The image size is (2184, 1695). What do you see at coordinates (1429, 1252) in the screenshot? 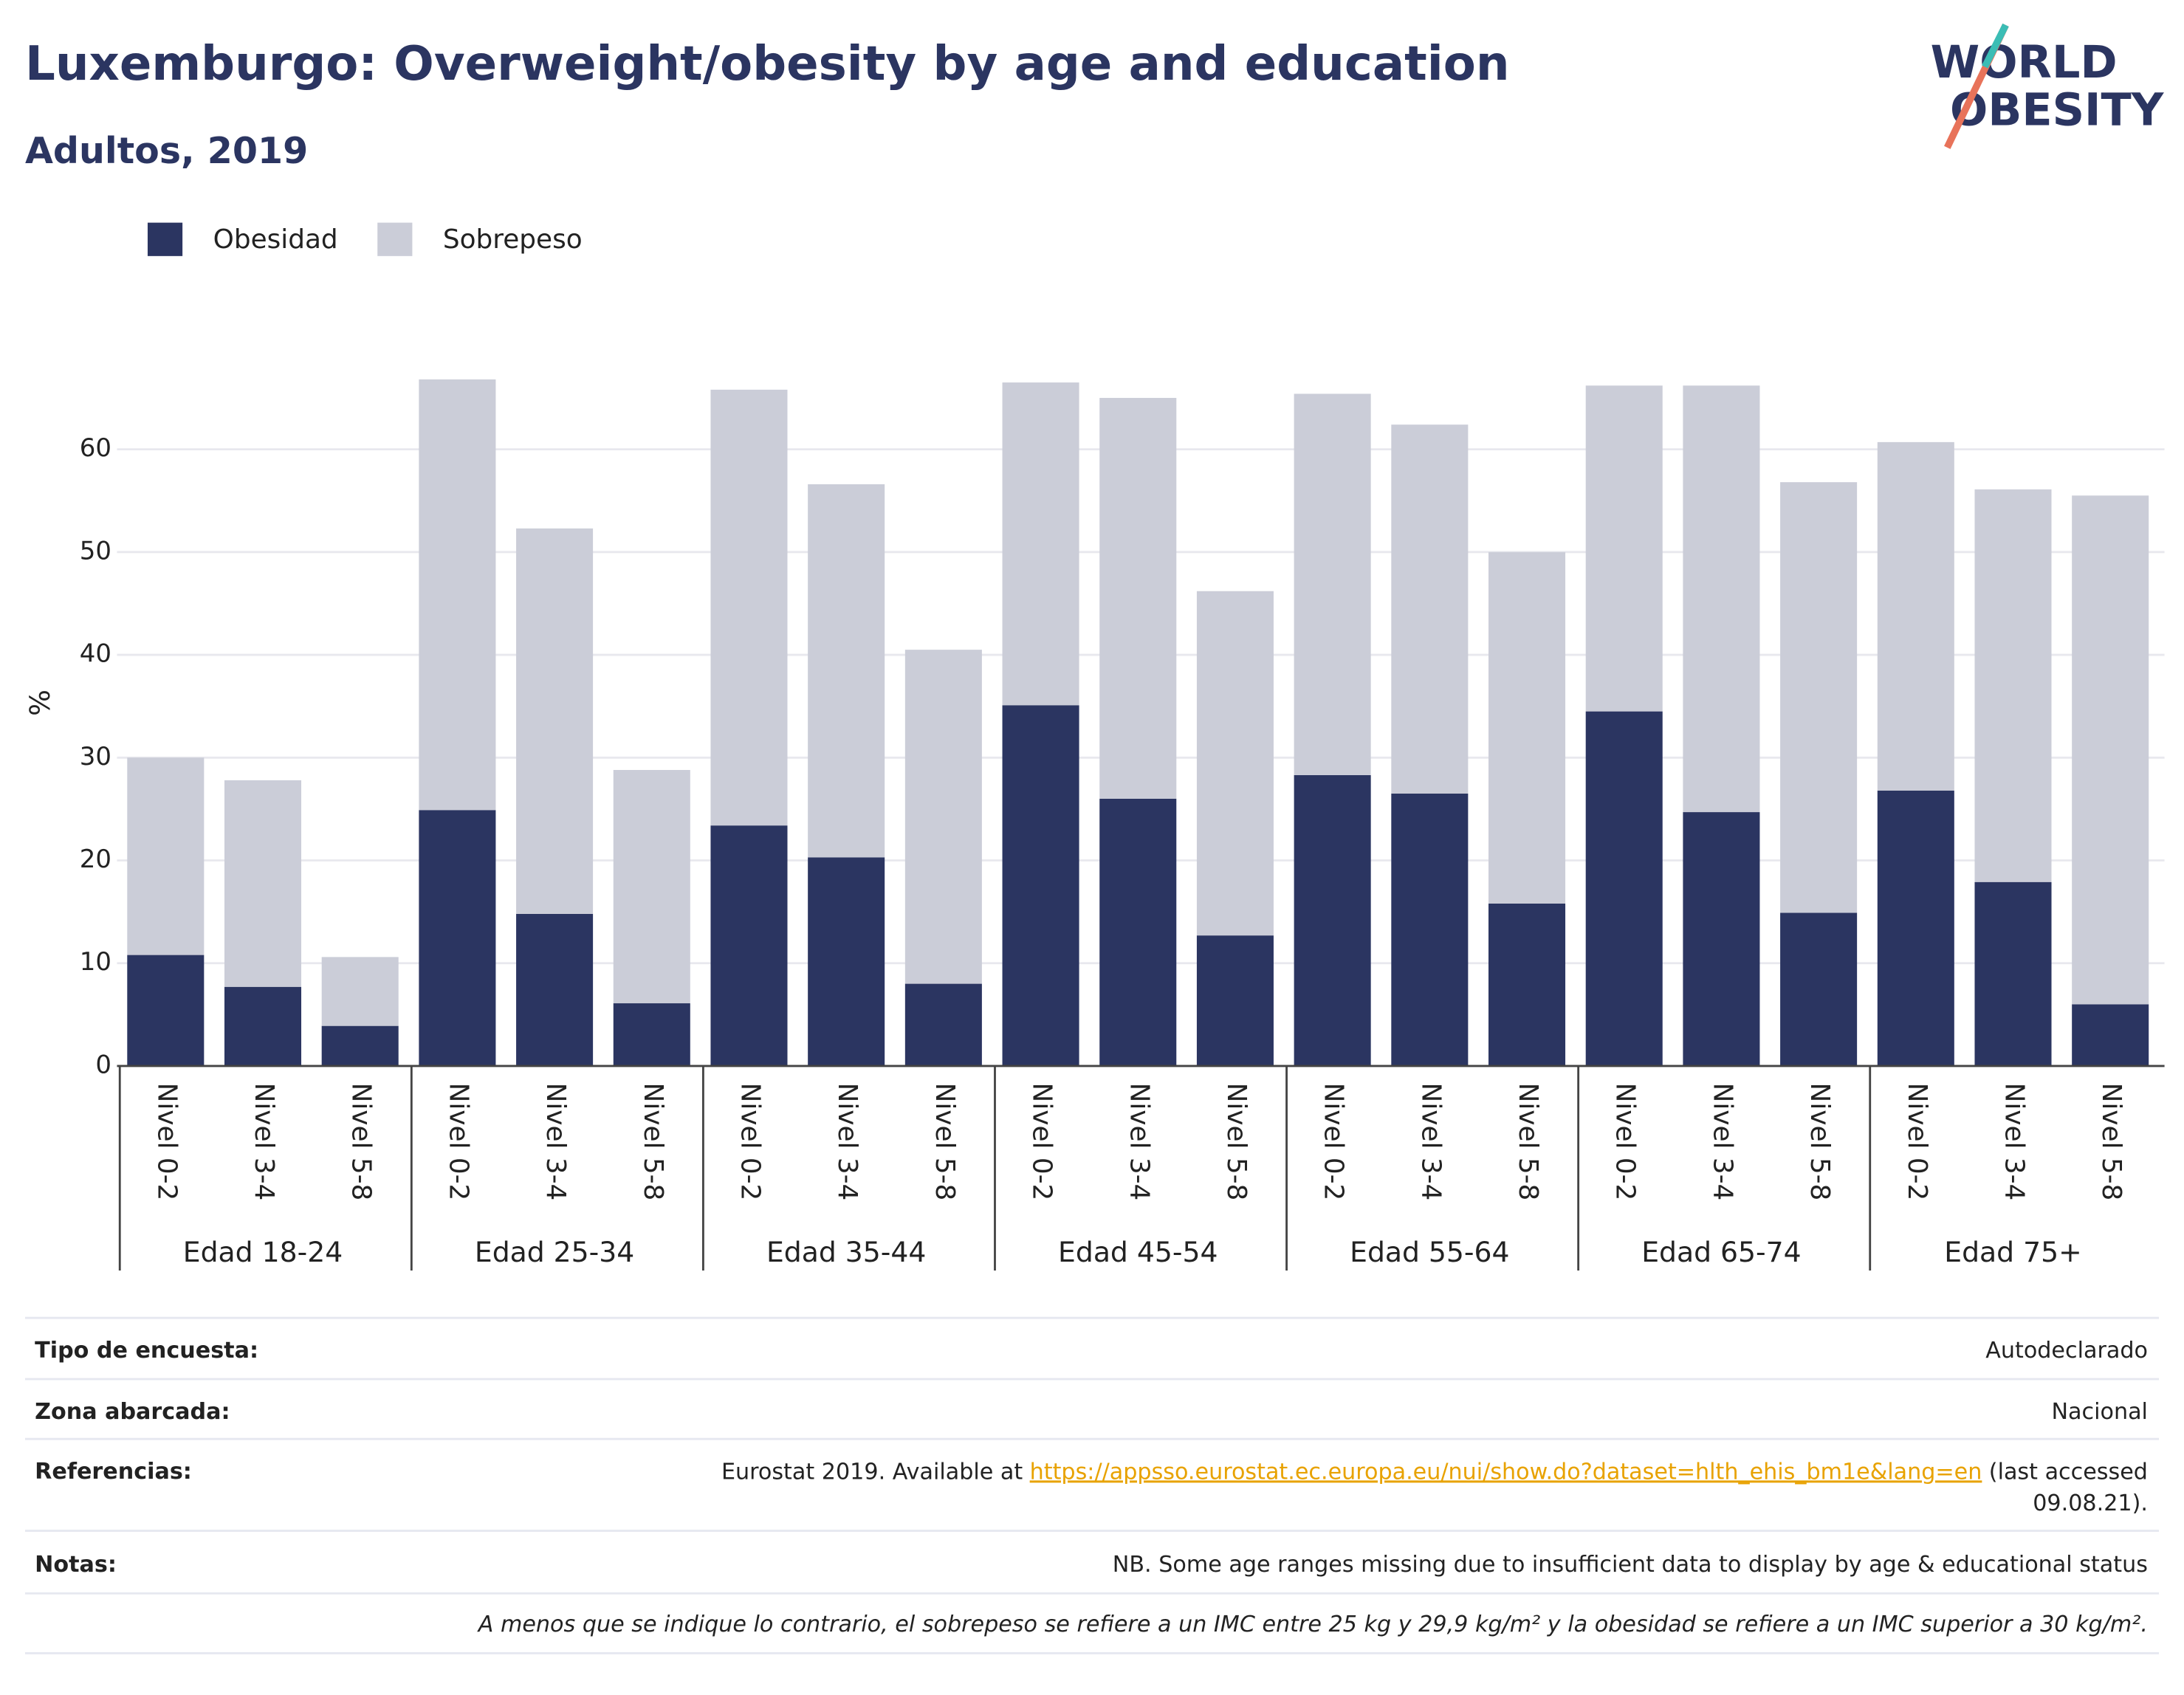
I see `group-label: Edad 55-64` at bounding box center [1429, 1252].